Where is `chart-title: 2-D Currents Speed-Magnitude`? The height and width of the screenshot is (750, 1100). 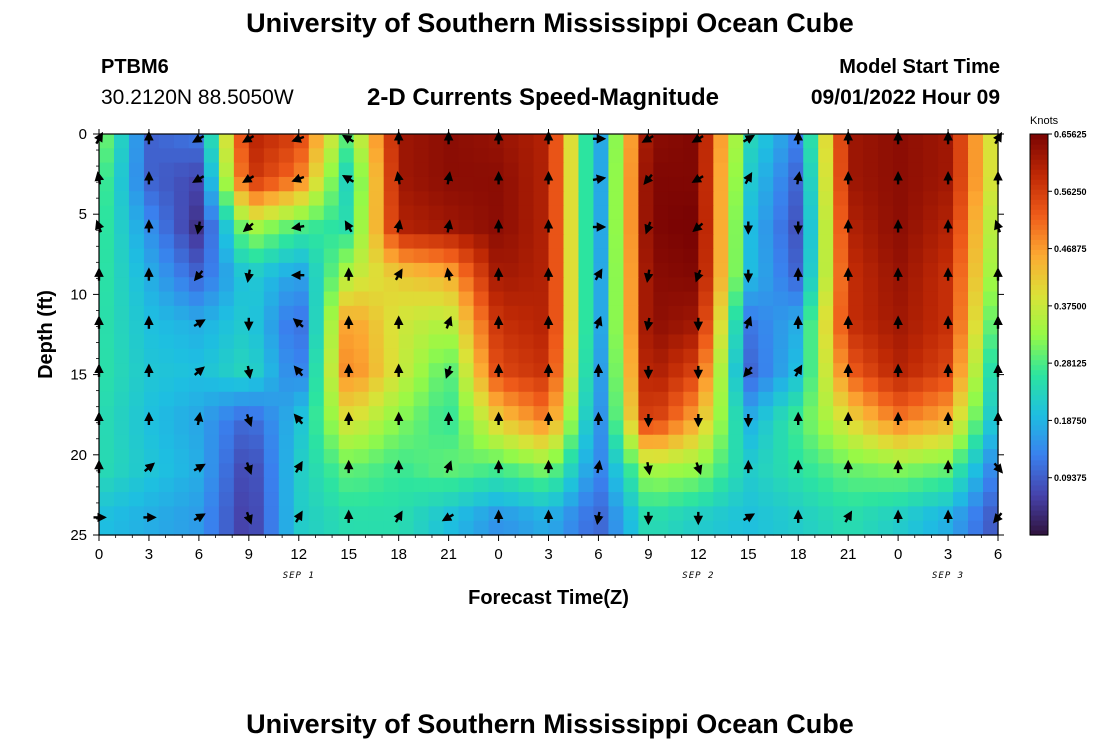
chart-title: 2-D Currents Speed-Magnitude is located at coordinates (543, 97).